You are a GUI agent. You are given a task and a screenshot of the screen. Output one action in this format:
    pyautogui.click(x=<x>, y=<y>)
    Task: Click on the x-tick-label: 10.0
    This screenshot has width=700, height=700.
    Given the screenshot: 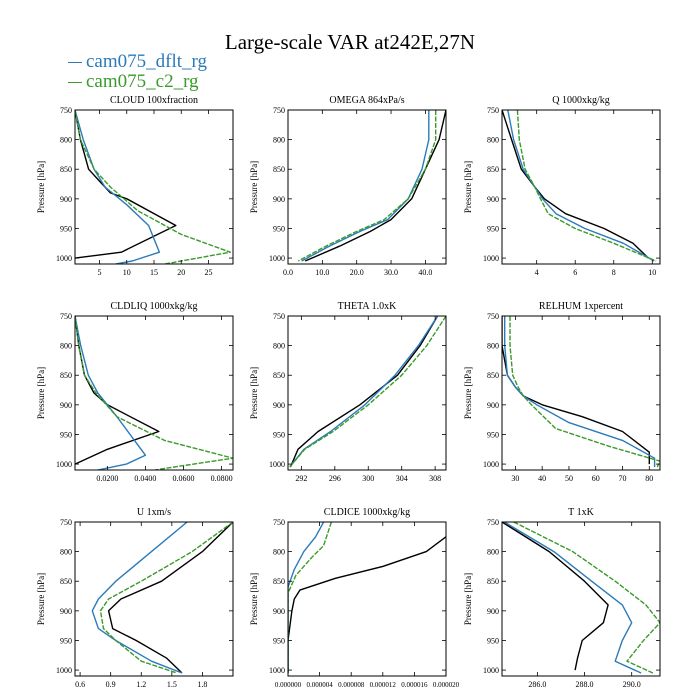 What is the action you would take?
    pyautogui.click(x=322, y=272)
    